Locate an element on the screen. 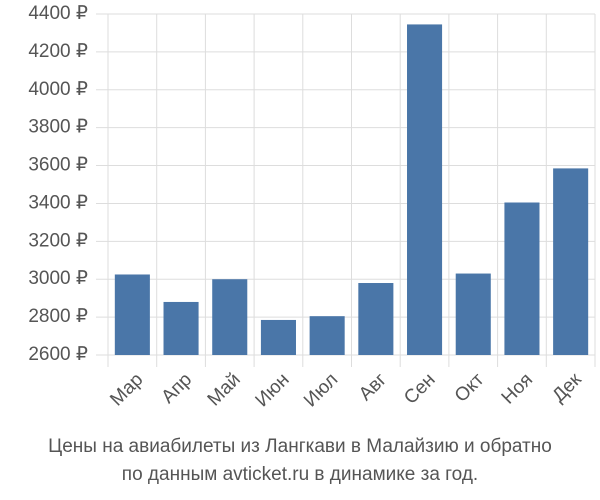 The image size is (600, 500). x-tick-label: Окт is located at coordinates (470, 388).